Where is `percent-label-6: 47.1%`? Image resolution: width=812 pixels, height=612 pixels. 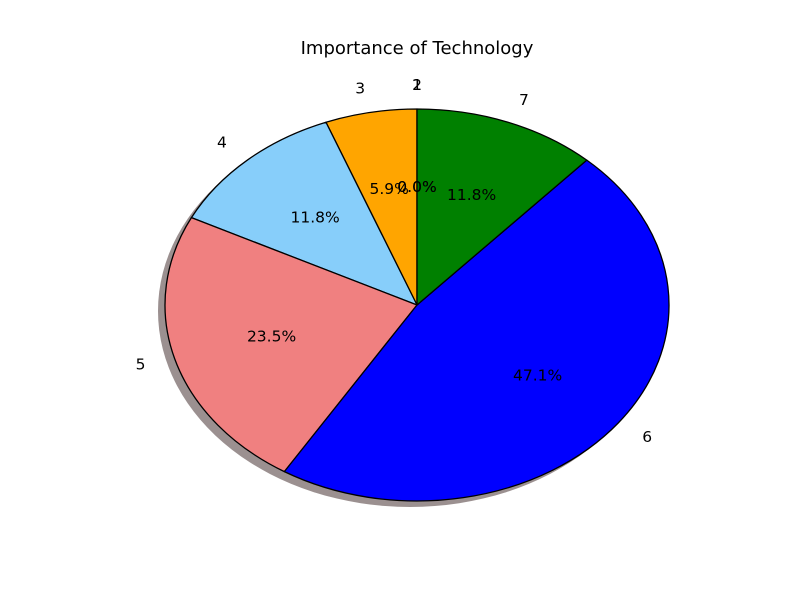
percent-label-6: 47.1% is located at coordinates (537, 375).